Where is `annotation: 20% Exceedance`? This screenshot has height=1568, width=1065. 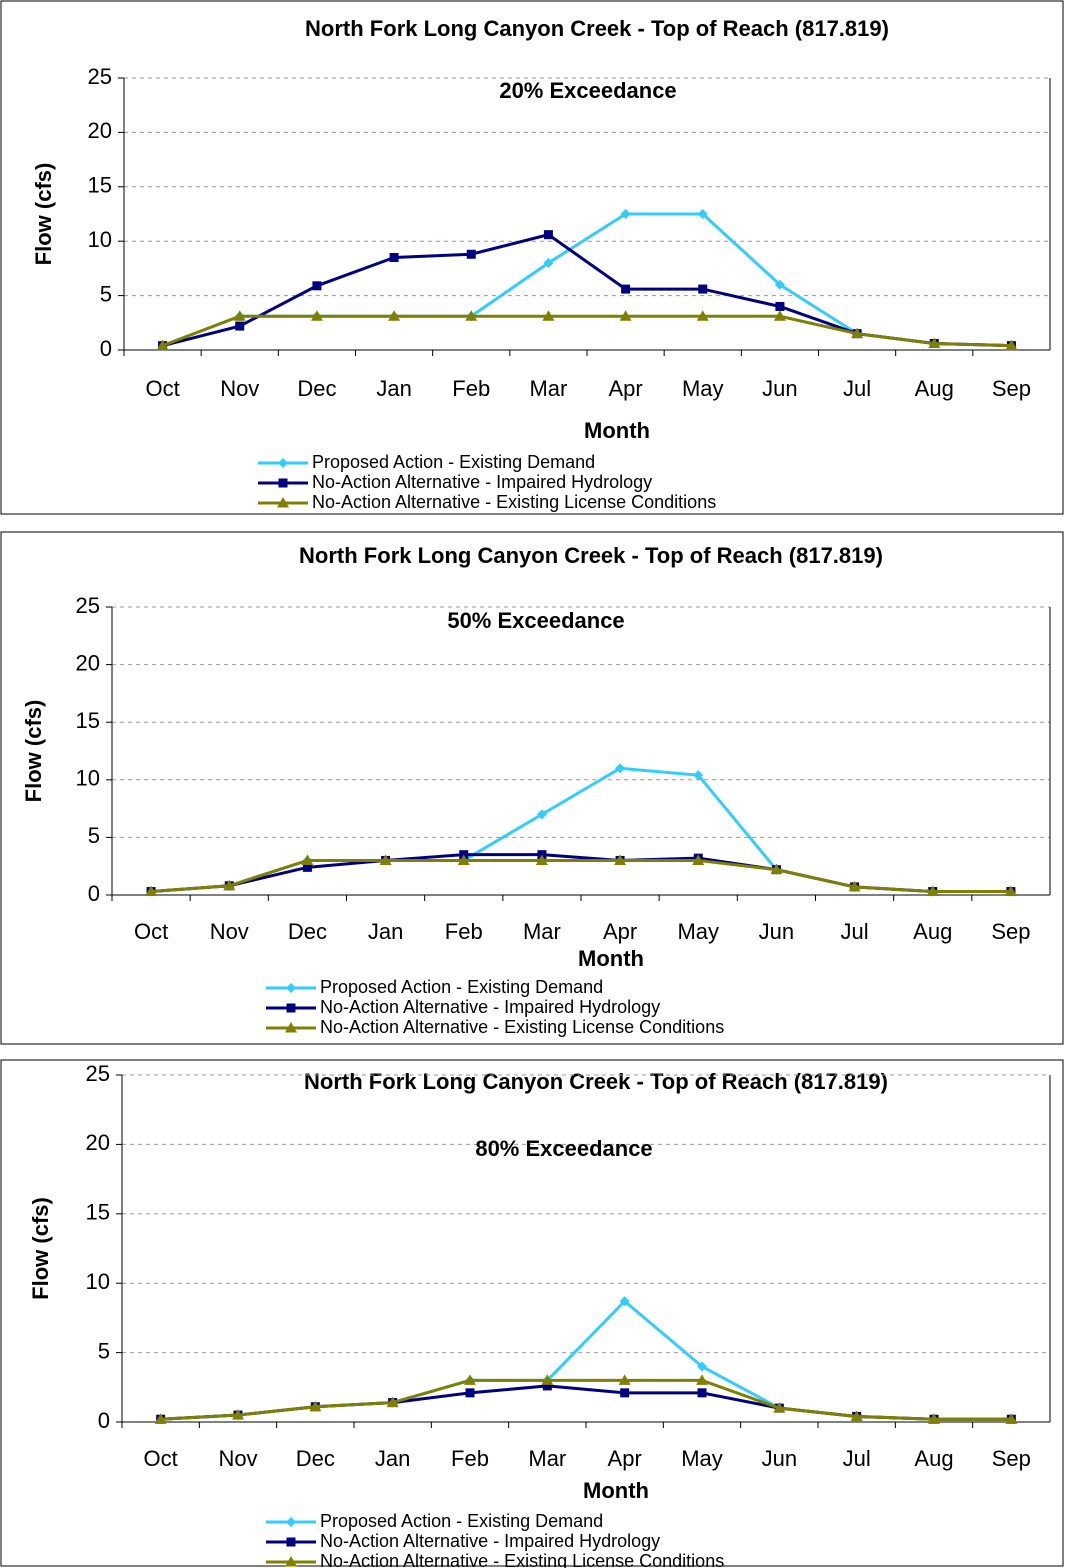 annotation: 20% Exceedance is located at coordinates (587, 90).